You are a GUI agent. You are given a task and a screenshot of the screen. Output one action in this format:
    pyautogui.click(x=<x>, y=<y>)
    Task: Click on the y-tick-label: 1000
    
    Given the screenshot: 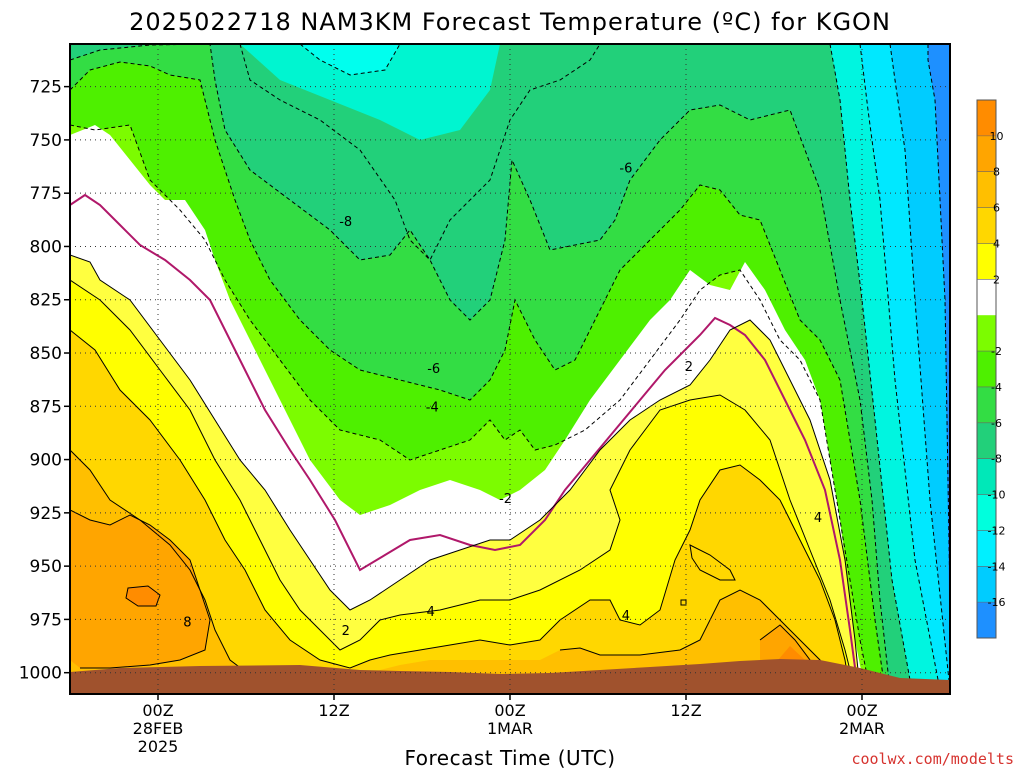 What is the action you would take?
    pyautogui.click(x=40, y=674)
    